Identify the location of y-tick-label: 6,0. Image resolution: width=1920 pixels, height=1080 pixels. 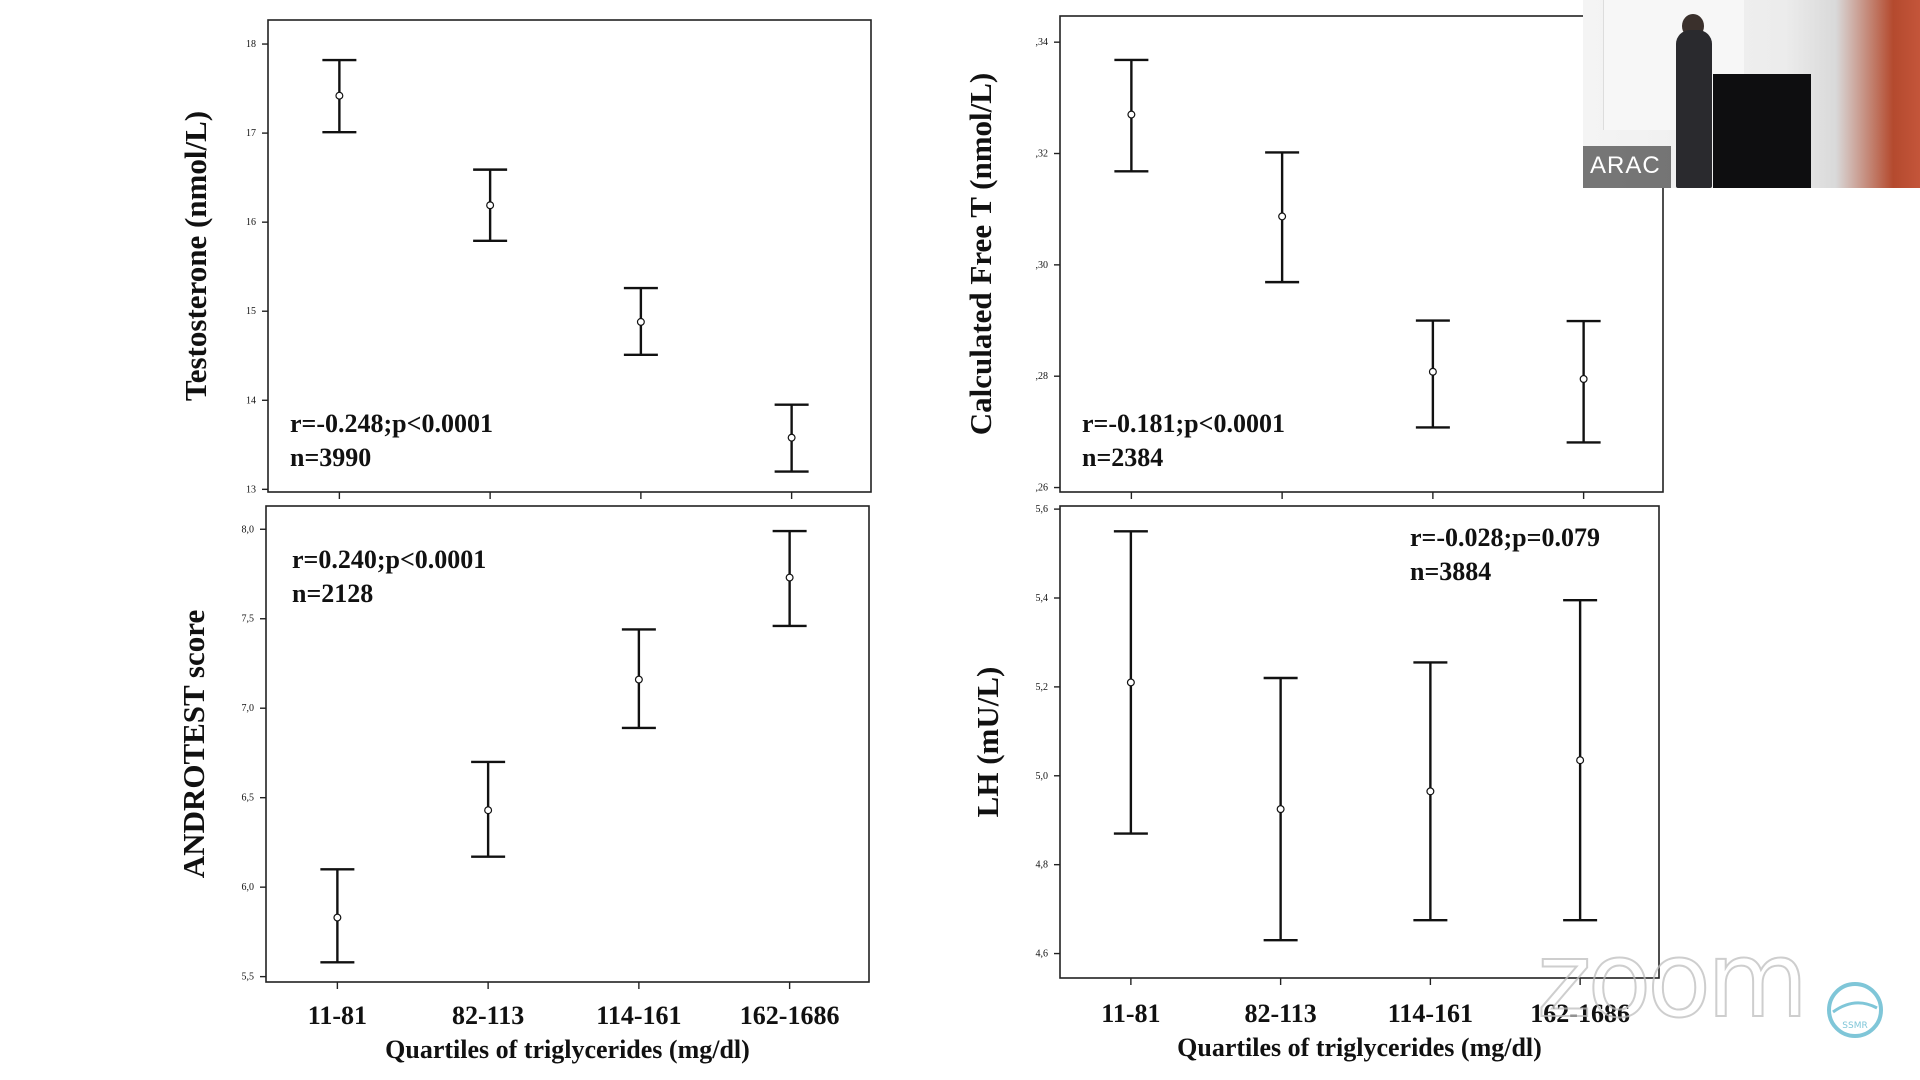
(248, 887).